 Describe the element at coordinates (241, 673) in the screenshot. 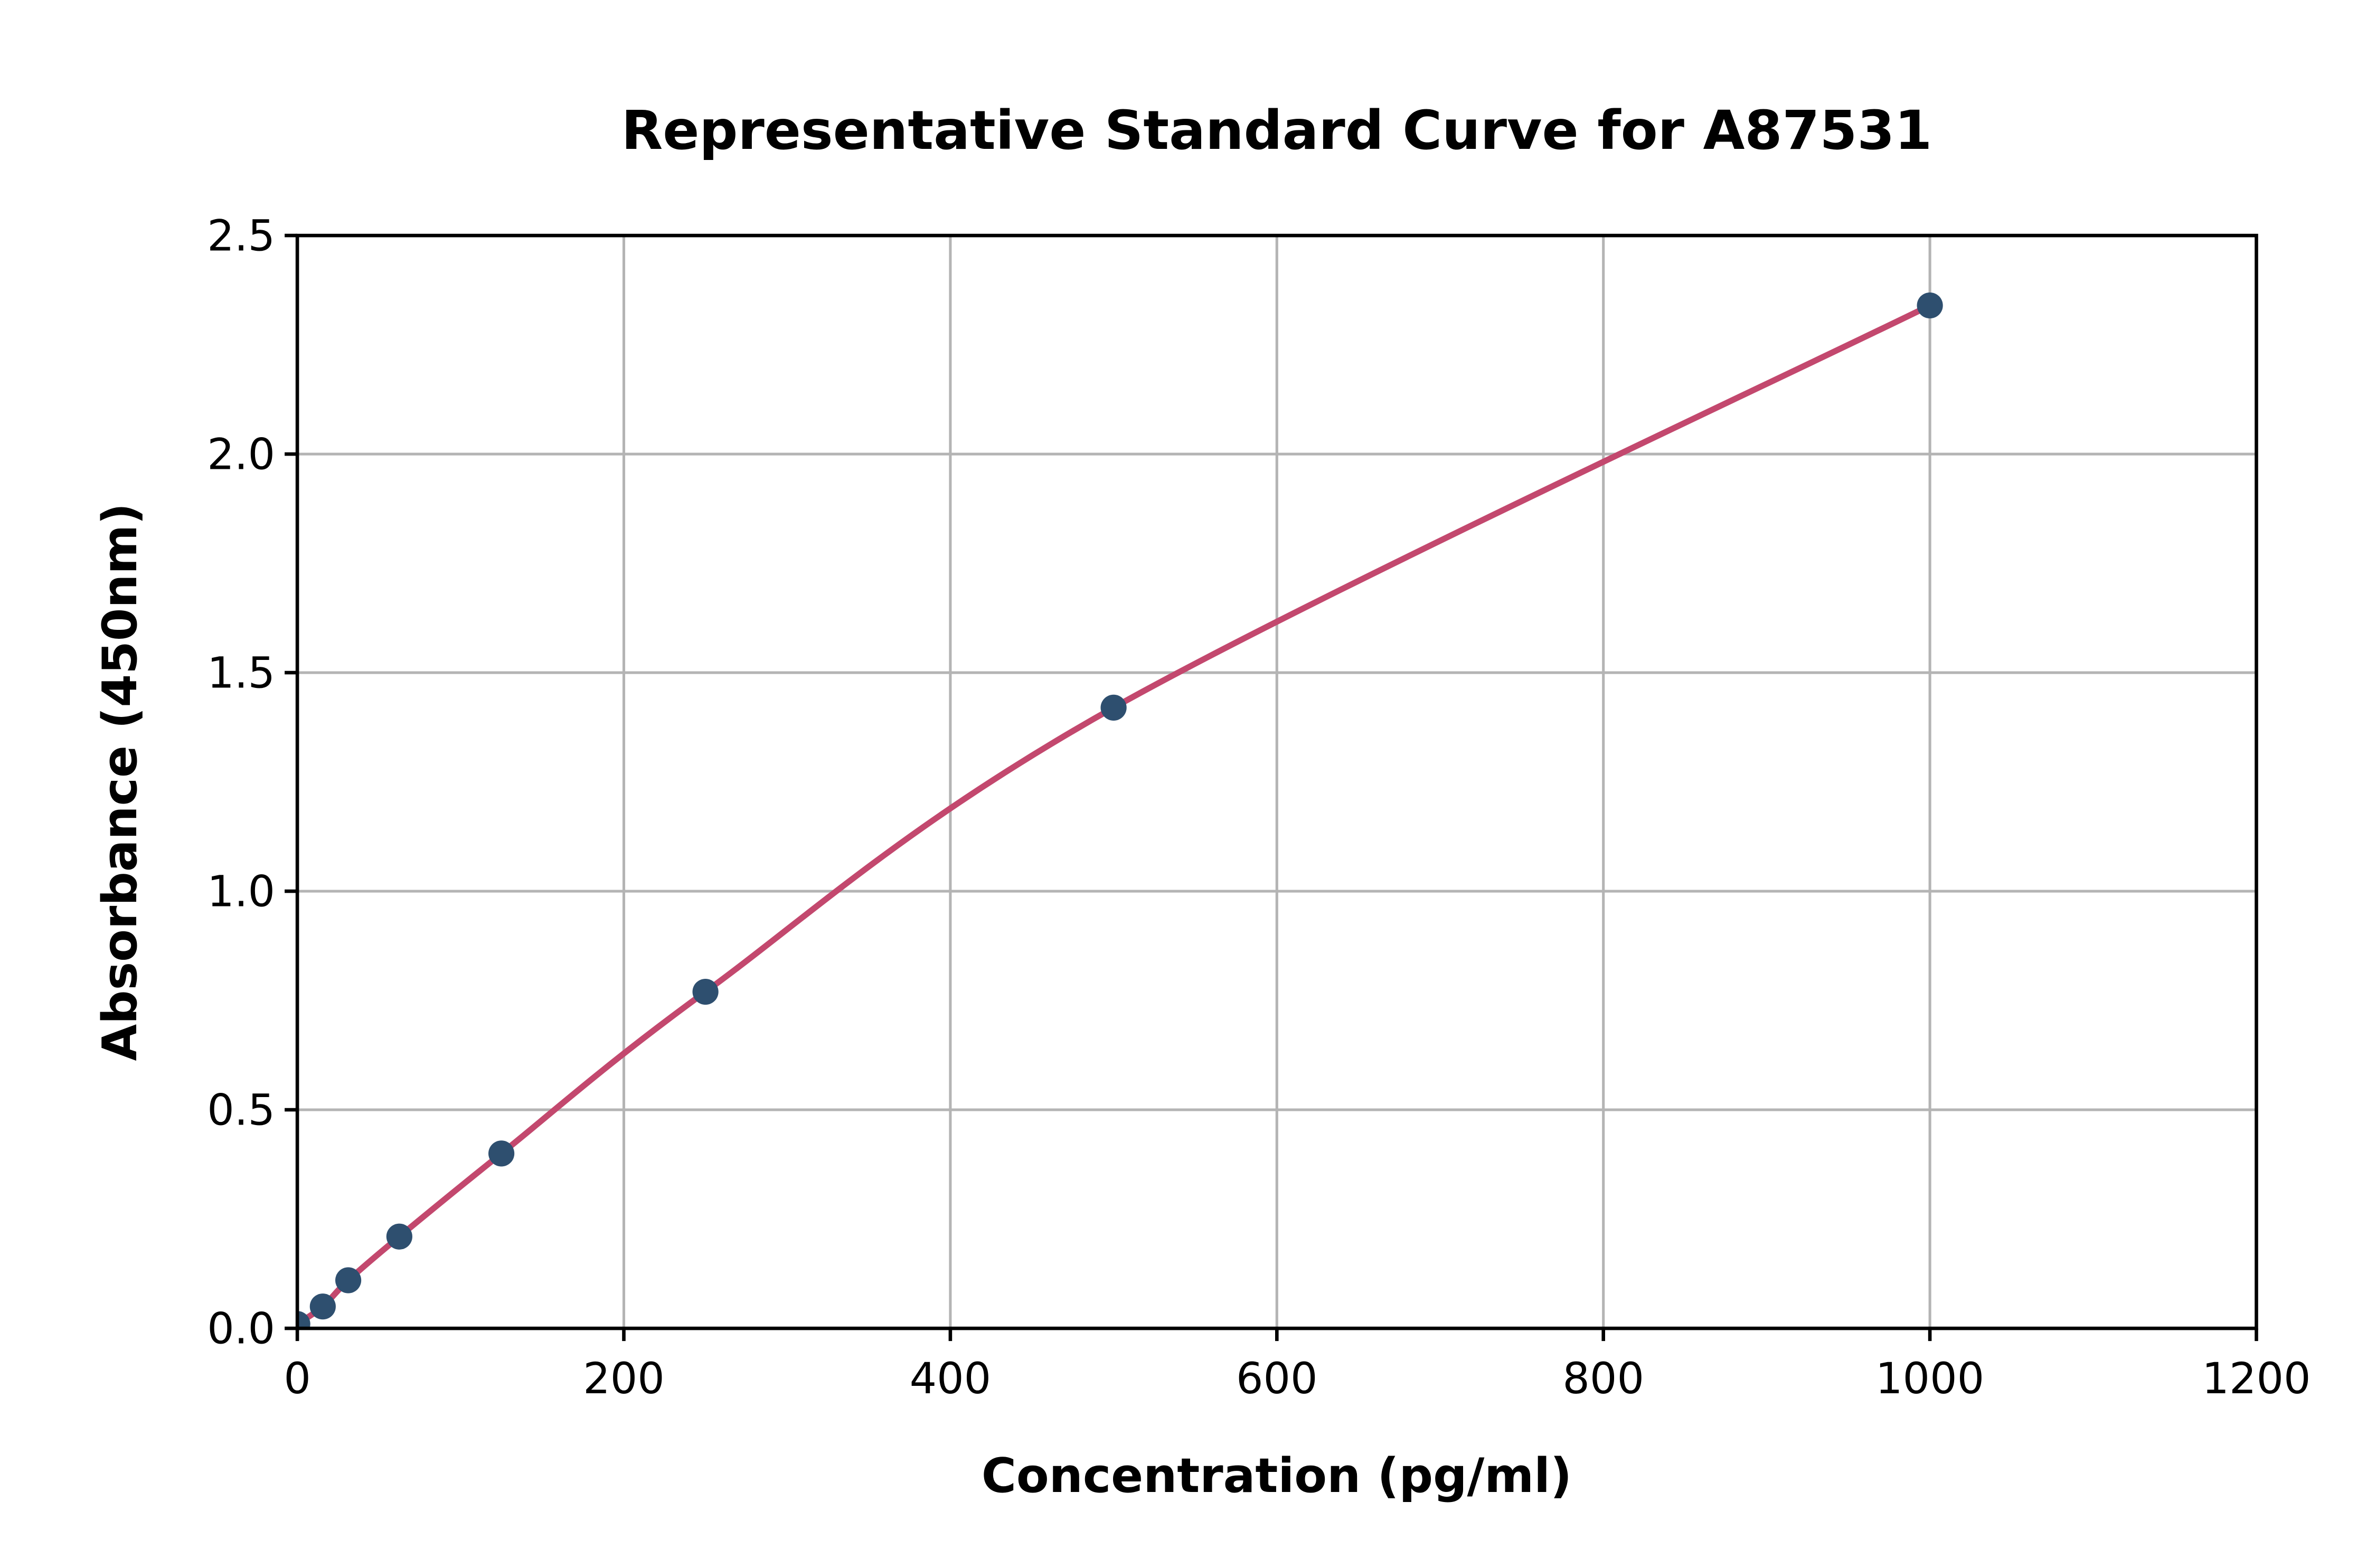

I see `y-tick-label: 1.5` at that location.